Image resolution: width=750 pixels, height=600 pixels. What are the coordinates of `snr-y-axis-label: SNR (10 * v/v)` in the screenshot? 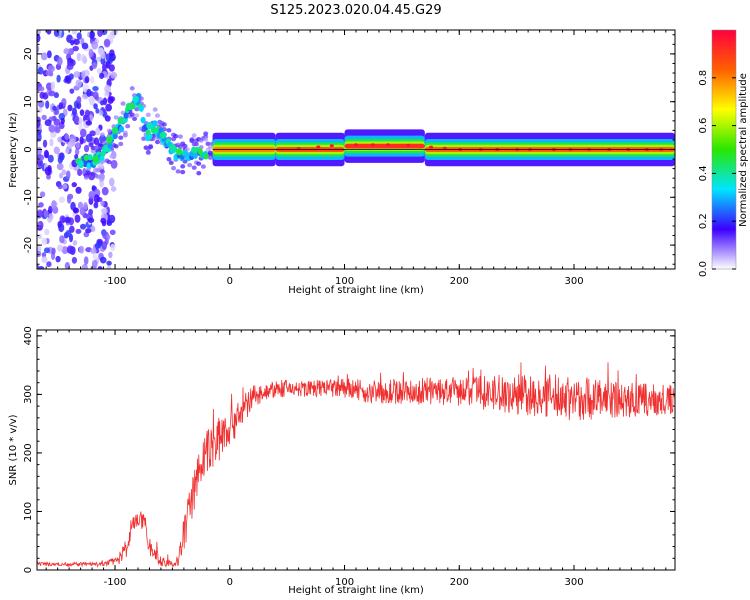 It's located at (13, 449).